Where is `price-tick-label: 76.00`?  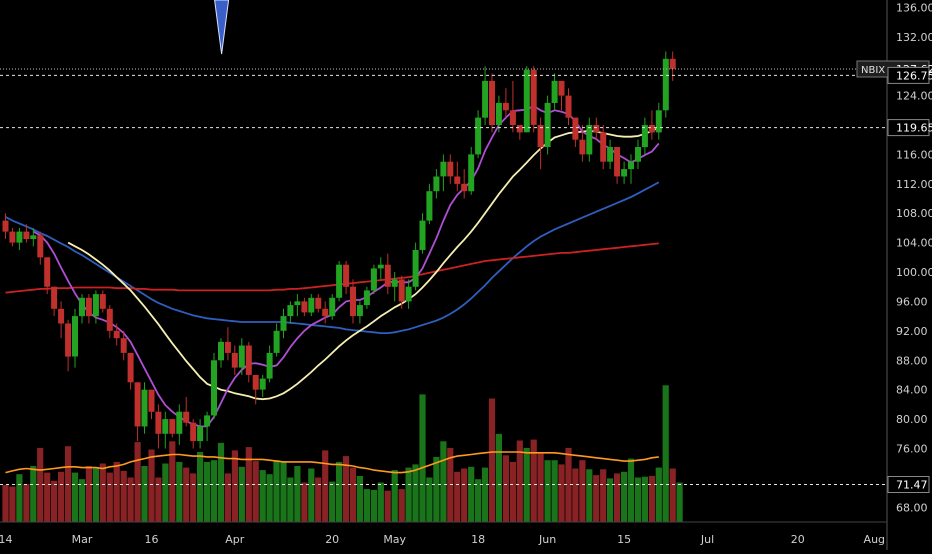
price-tick-label: 76.00 is located at coordinates (912, 449).